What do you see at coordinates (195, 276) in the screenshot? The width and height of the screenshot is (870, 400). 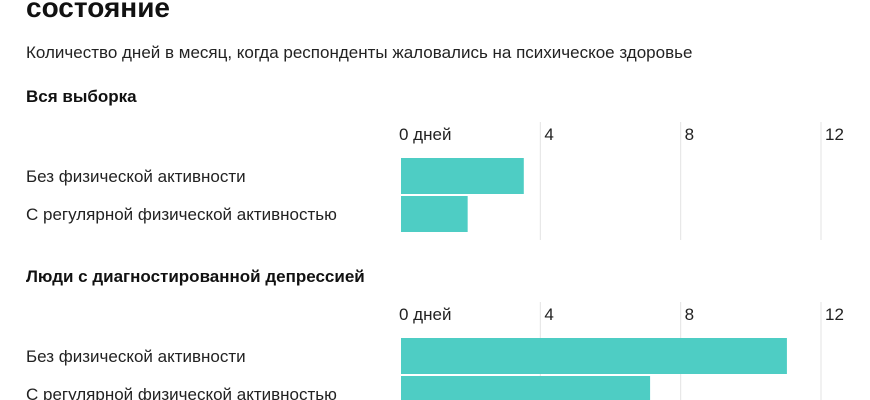 I see `panel-title-depression: Люди с диагностированной депрессией` at bounding box center [195, 276].